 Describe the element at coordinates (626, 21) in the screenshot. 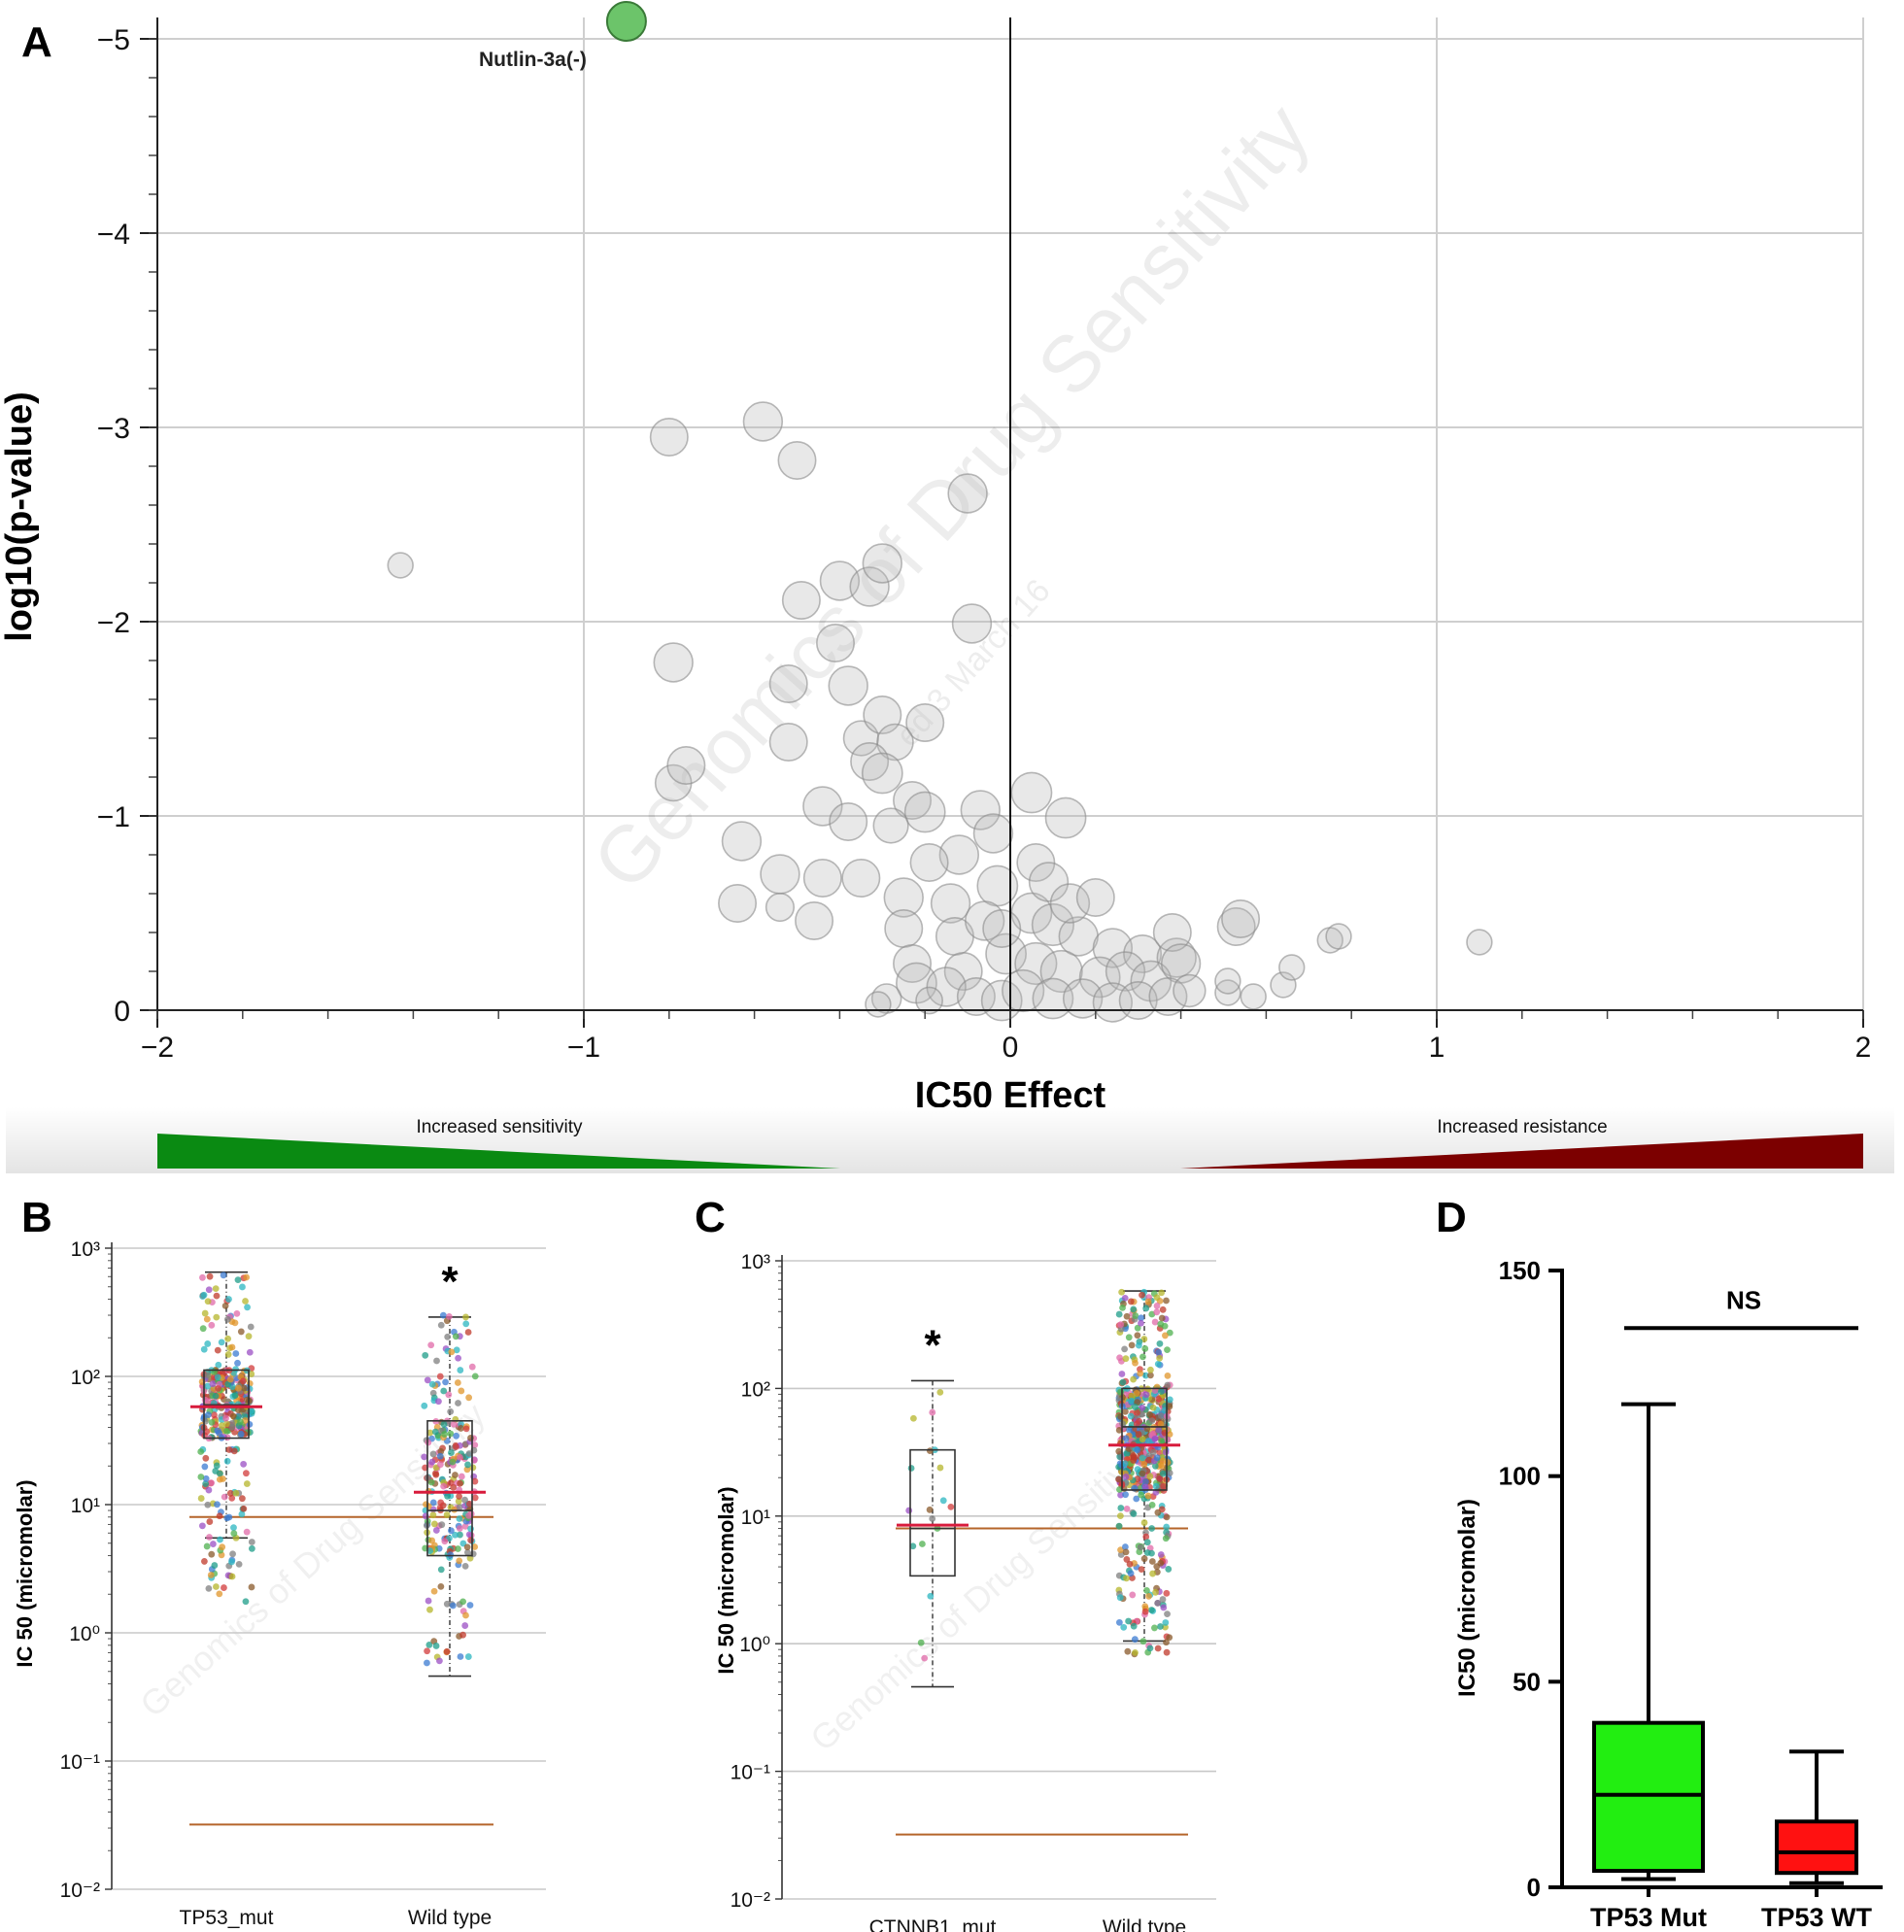

I see `highlight-point` at that location.